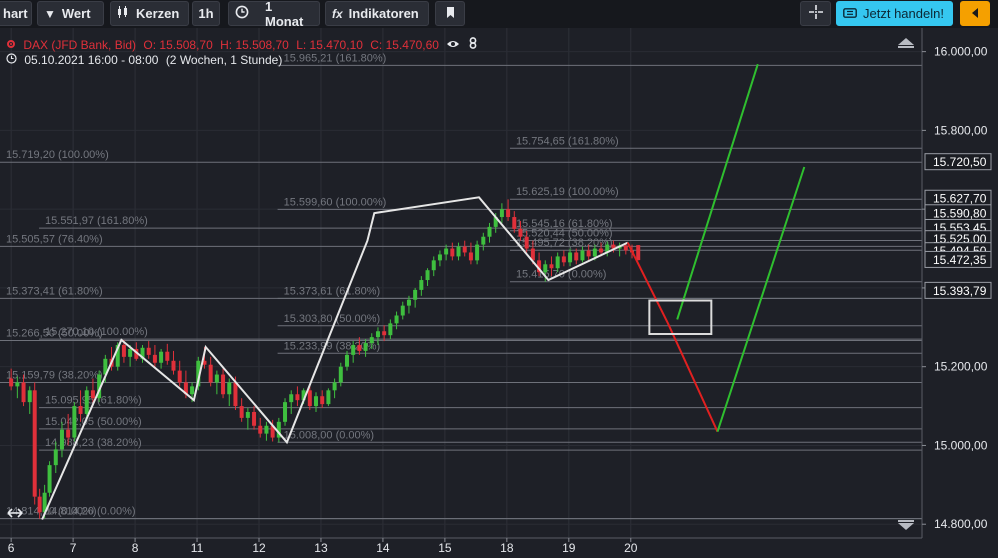 This screenshot has height=558, width=998. I want to click on trade-now-button: Jetzt handeln!, so click(894, 13).